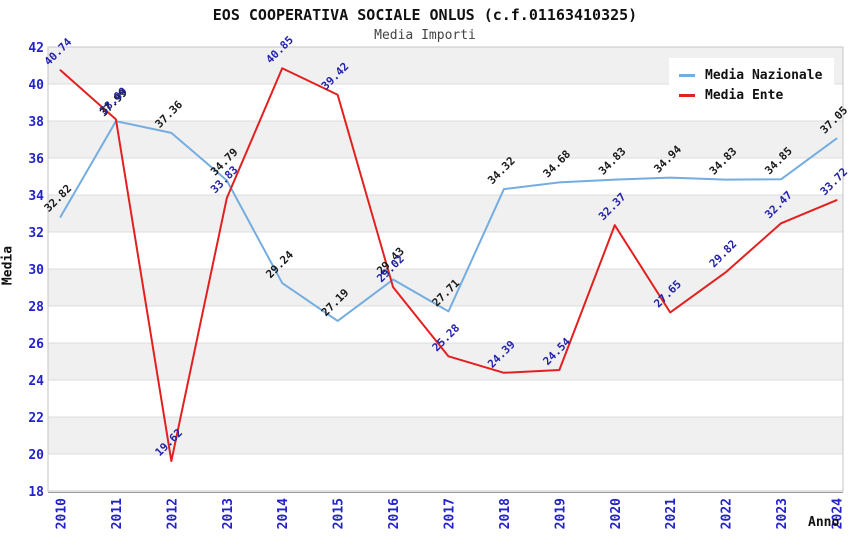  What do you see at coordinates (36, 307) in the screenshot?
I see `y-tick-label: 28` at bounding box center [36, 307].